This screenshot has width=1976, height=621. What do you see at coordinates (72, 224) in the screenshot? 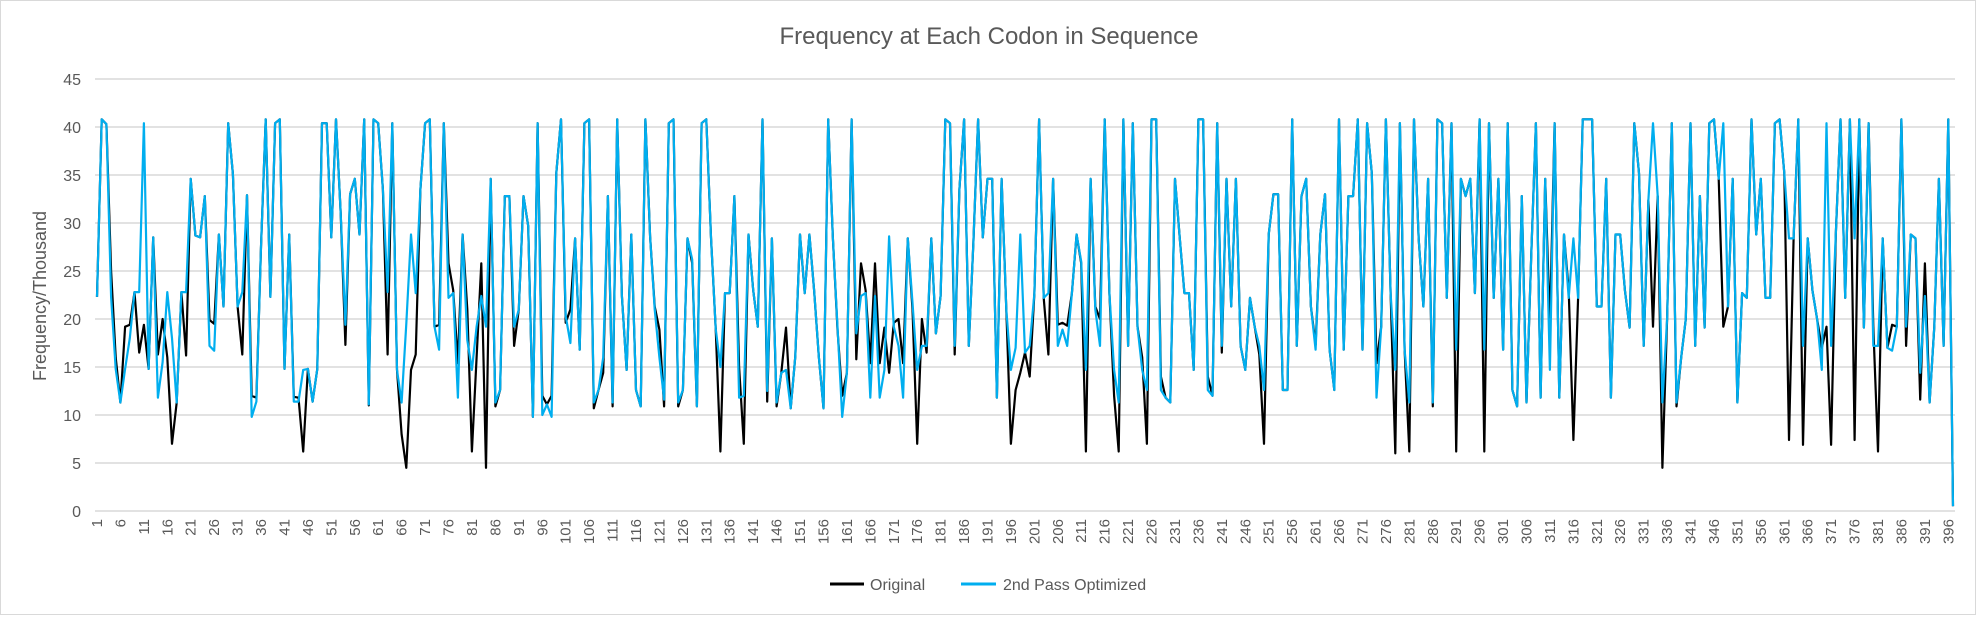
I see `y-tick-label: 30` at bounding box center [72, 224].